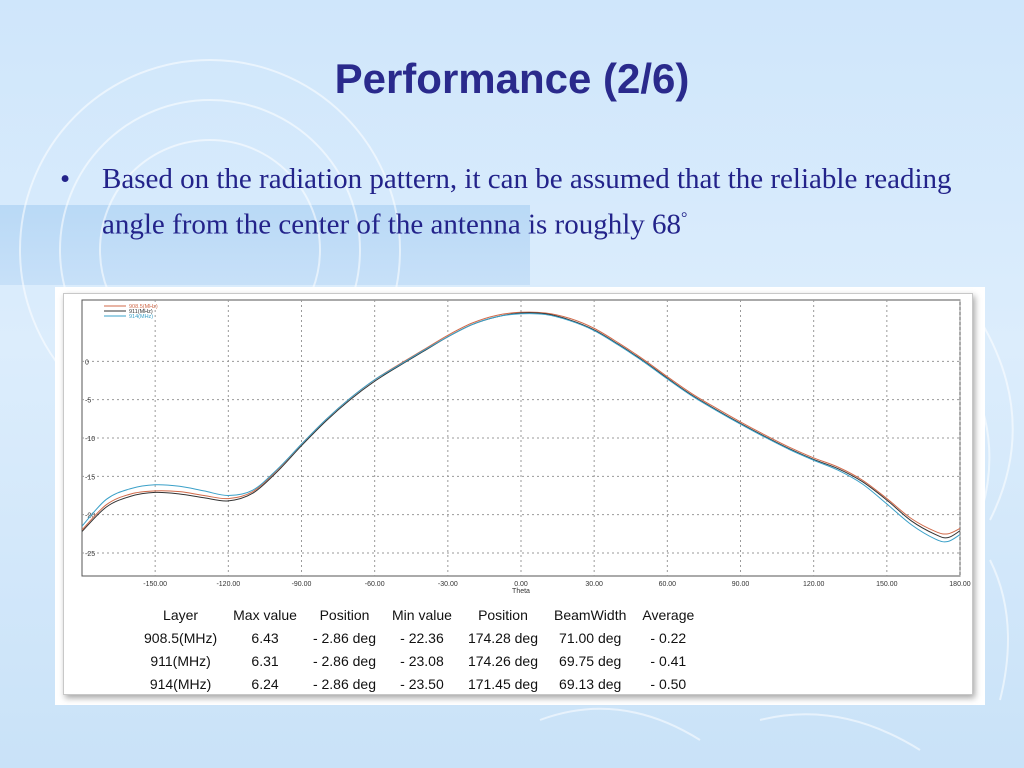 The width and height of the screenshot is (1024, 768). I want to click on stats-header-cell: BeamWidth, so click(590, 615).